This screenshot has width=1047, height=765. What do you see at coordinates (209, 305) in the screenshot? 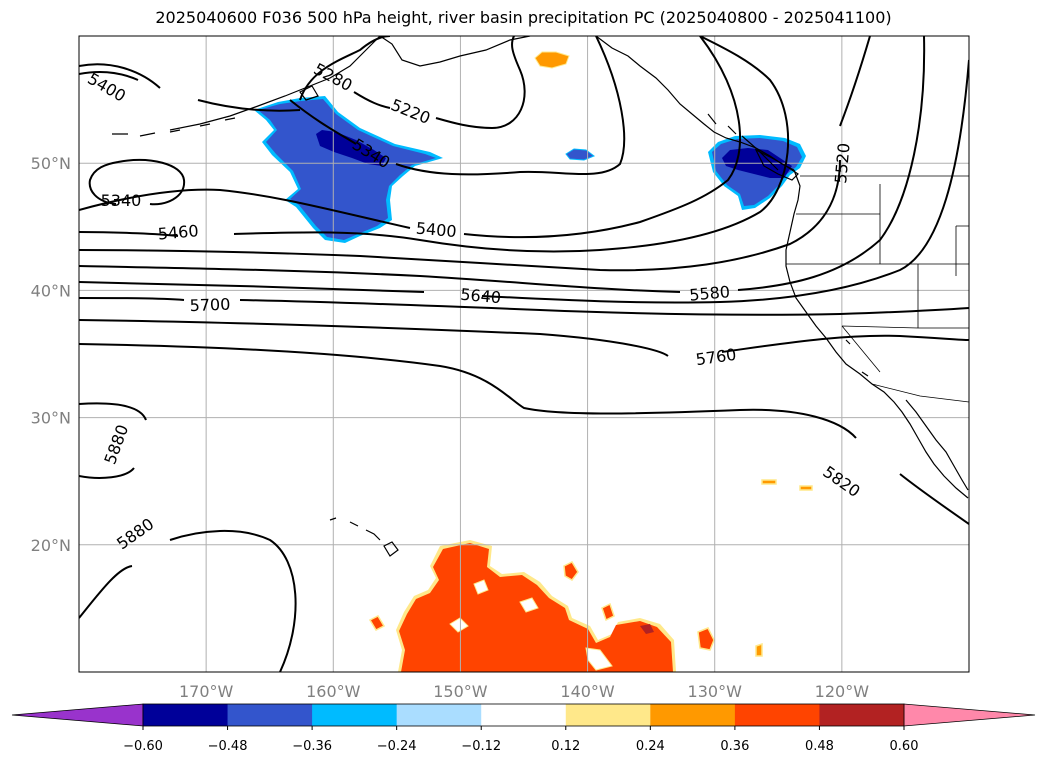
I see `contour-label: 5700` at bounding box center [209, 305].